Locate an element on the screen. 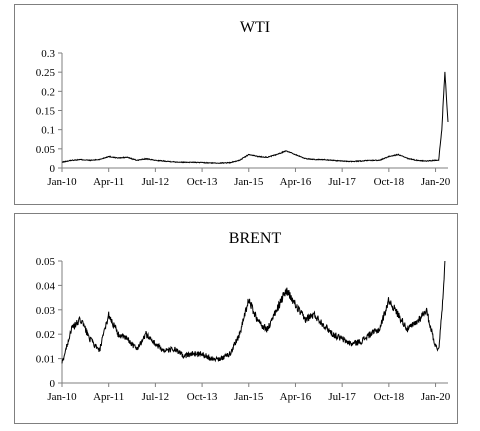 The image size is (480, 431). chart-0-x-tick-label: Apr-16 is located at coordinates (296, 182).